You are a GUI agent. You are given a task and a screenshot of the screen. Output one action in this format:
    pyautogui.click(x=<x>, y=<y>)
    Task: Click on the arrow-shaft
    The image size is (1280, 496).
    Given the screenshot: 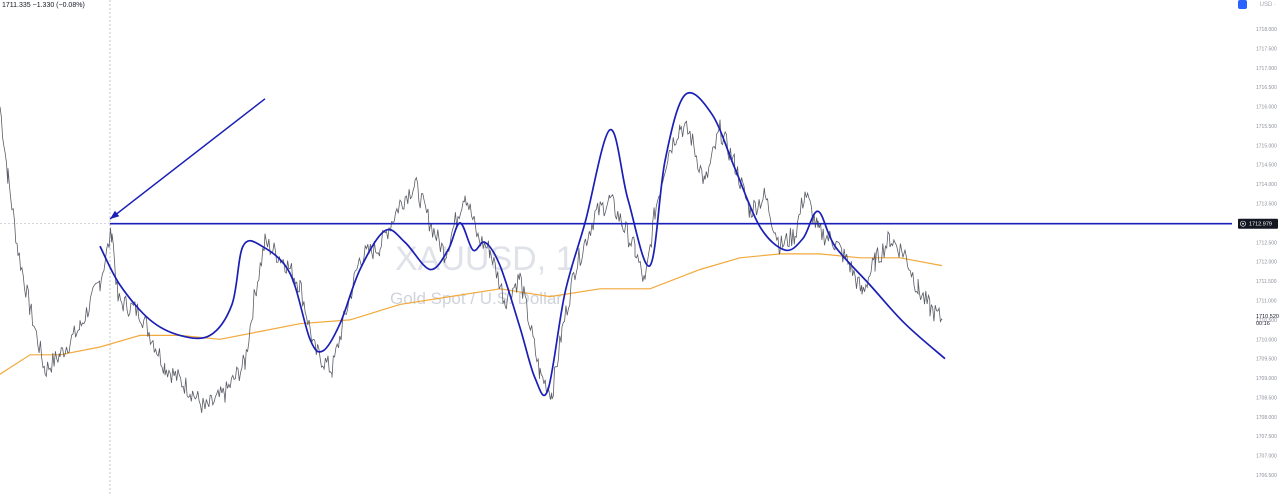 What is the action you would take?
    pyautogui.click(x=187, y=159)
    